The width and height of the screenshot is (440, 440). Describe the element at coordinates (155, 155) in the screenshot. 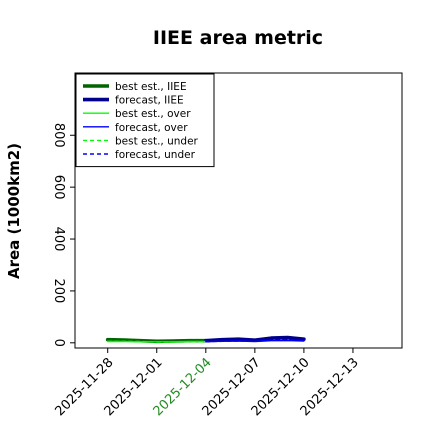

I see `legend-label-5: forecast, under` at that location.